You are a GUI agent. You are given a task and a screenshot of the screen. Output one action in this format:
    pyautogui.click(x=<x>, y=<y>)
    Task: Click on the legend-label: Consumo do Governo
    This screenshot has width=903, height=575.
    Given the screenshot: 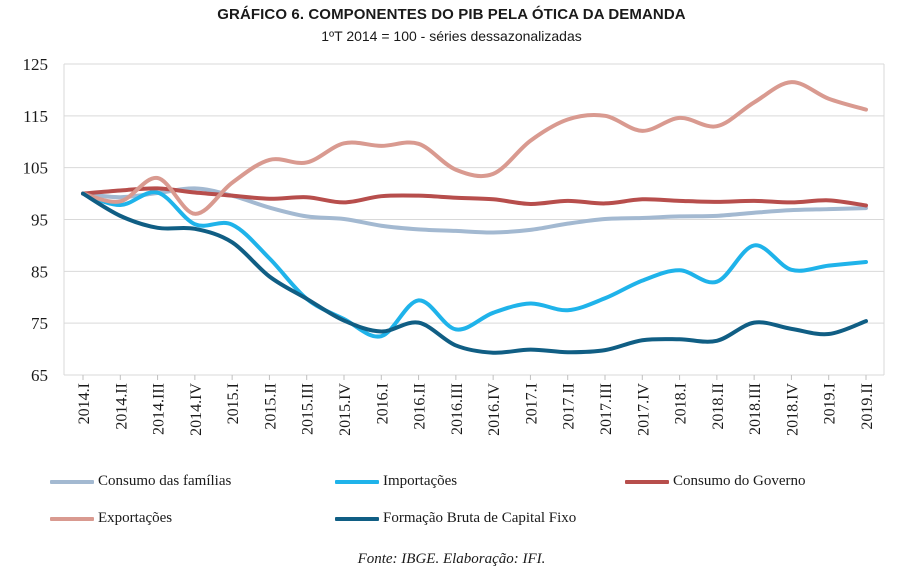 What is the action you would take?
    pyautogui.click(x=739, y=481)
    